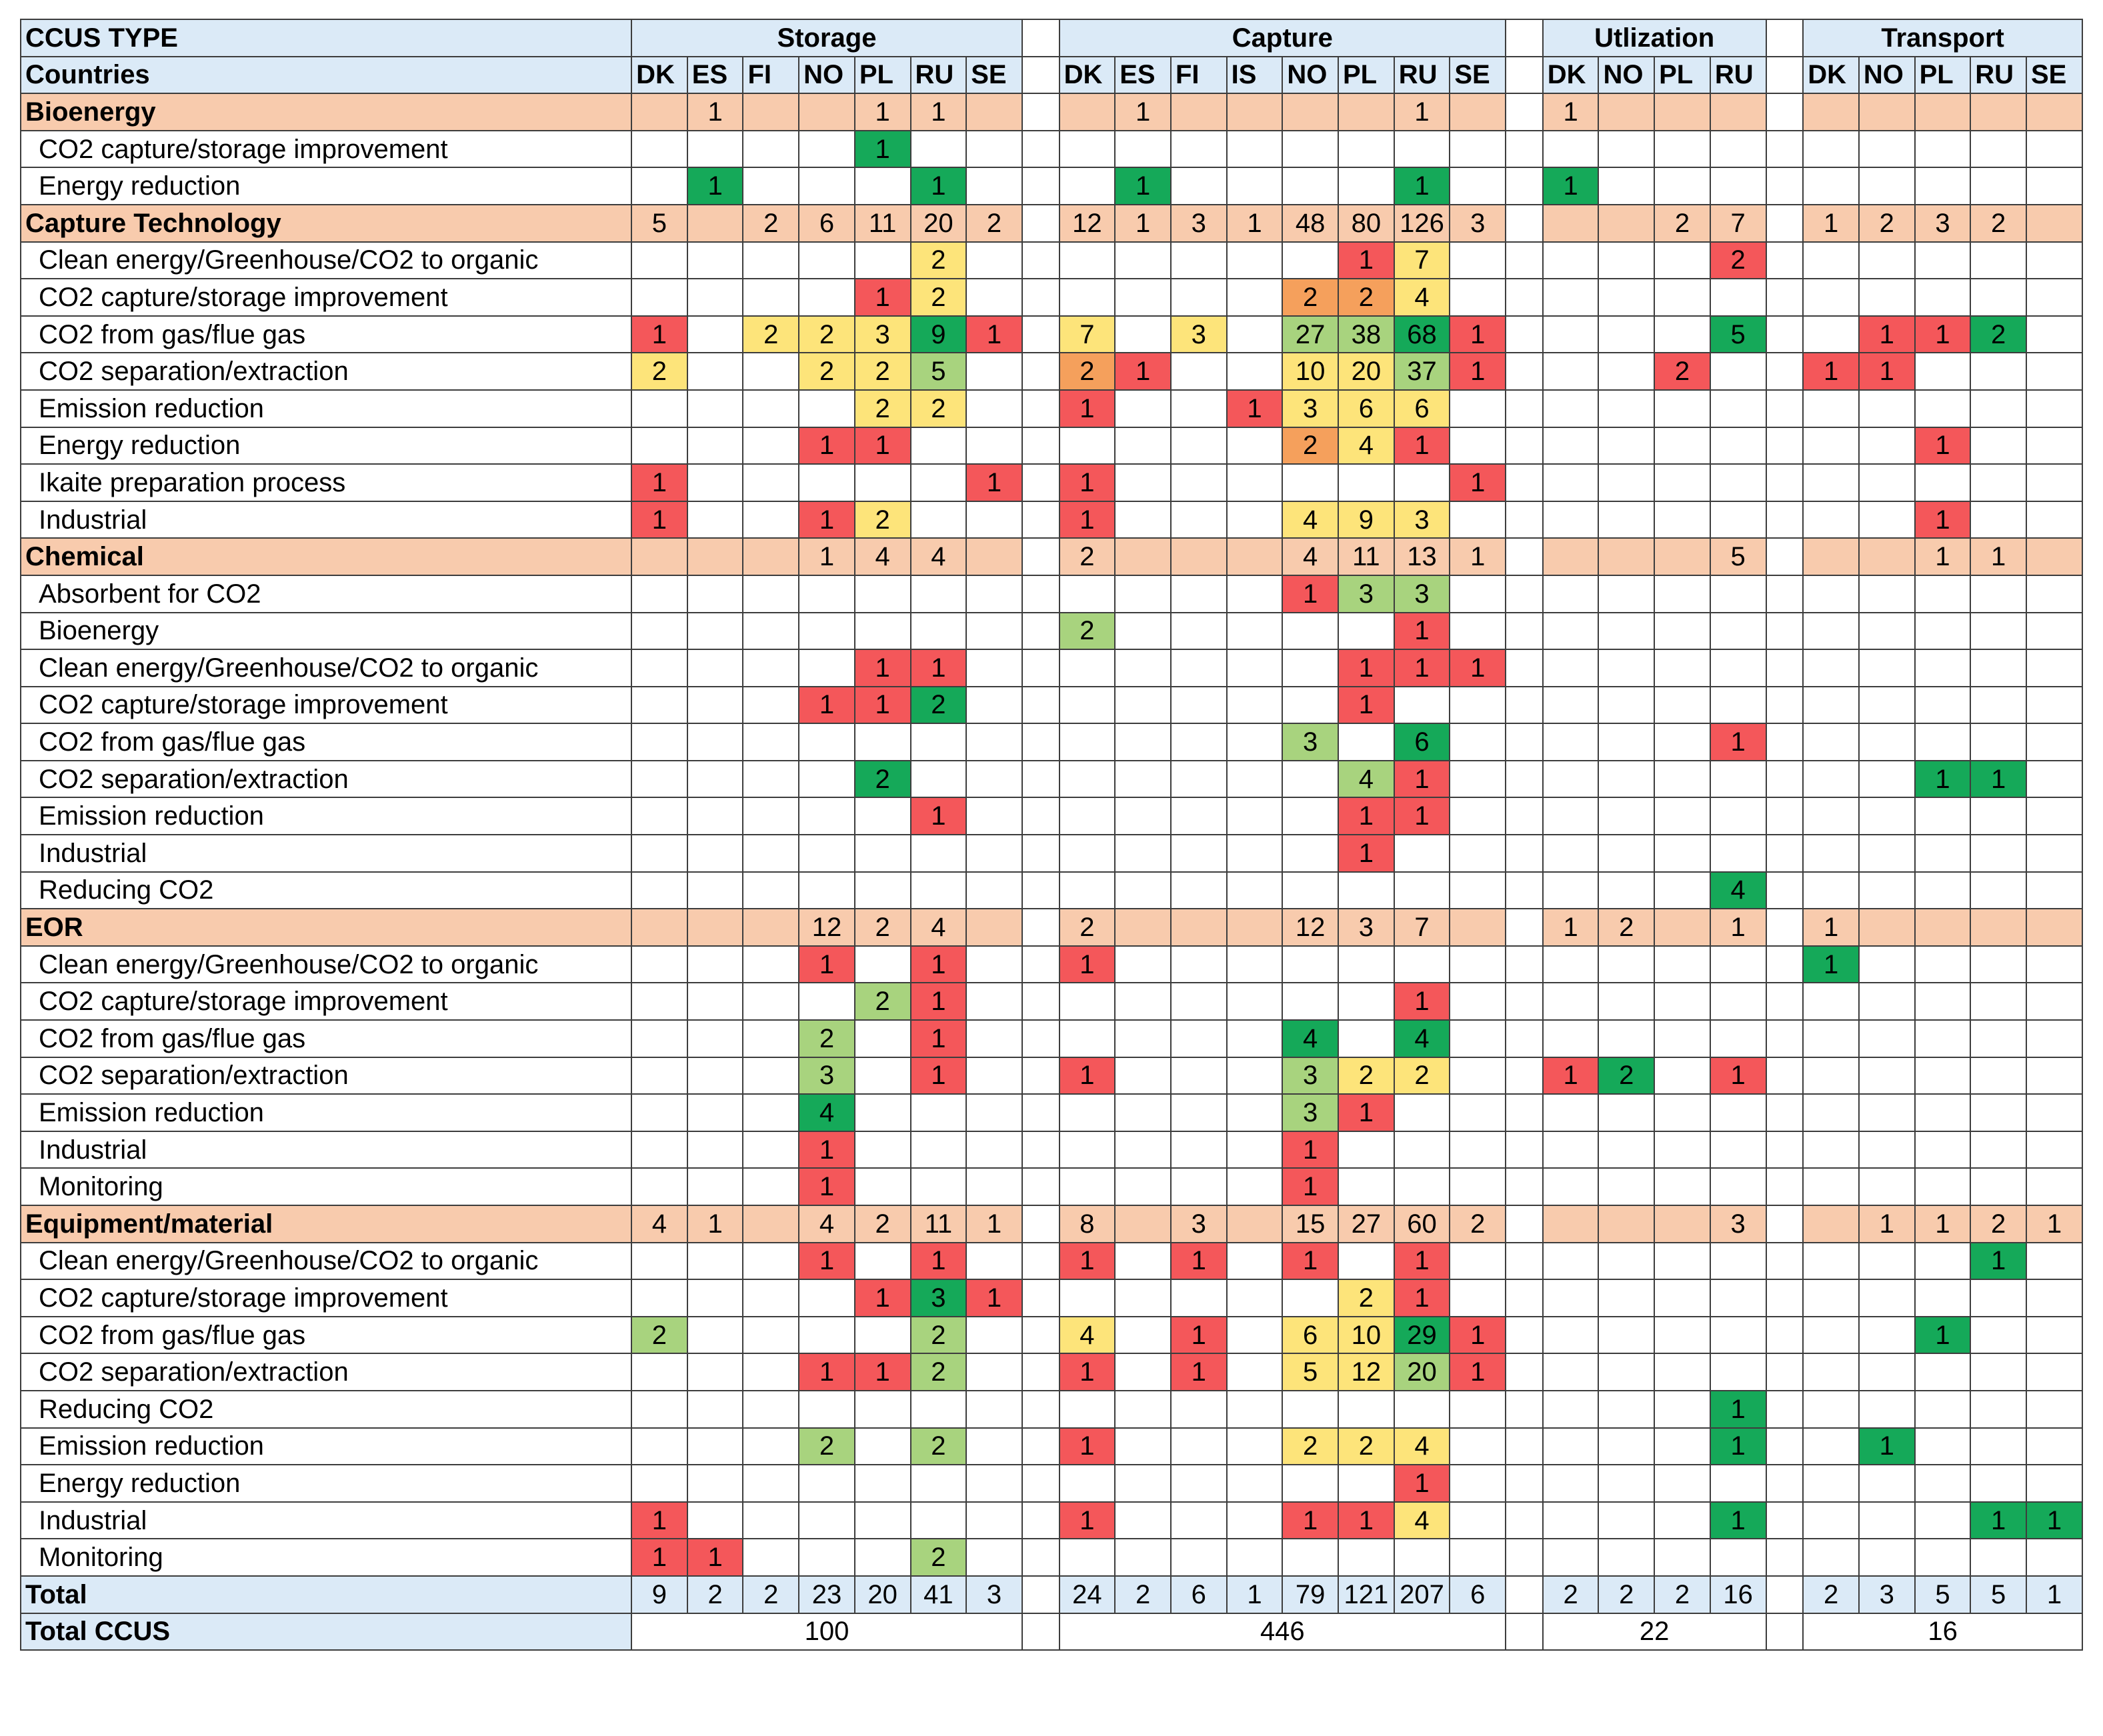  Describe the element at coordinates (1255, 186) in the screenshot. I see `count-cell-capture-is` at that location.